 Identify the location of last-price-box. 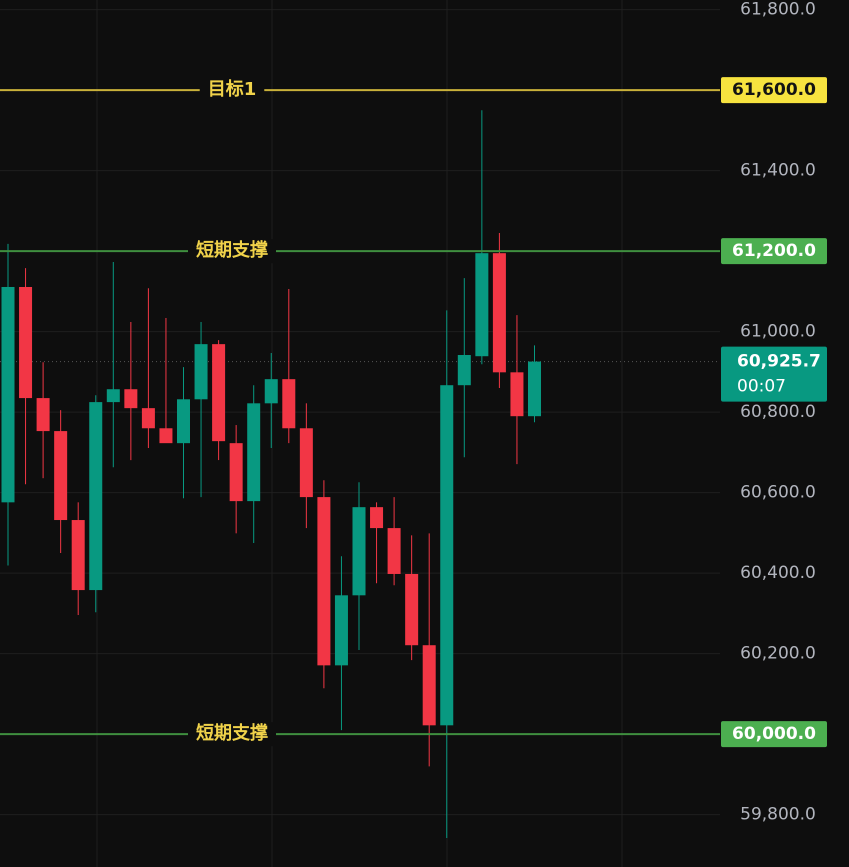
(774, 374).